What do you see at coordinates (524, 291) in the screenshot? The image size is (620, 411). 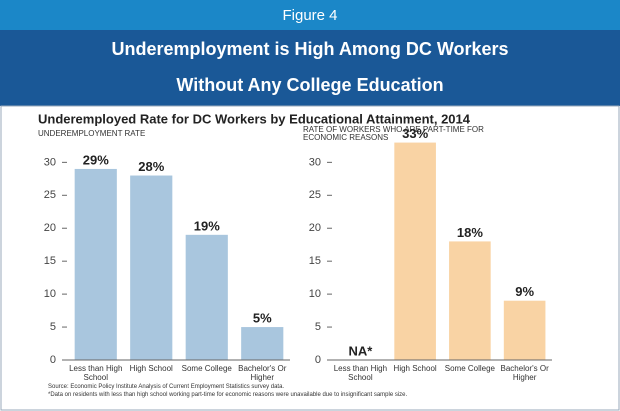 I see `value-label: 9%` at bounding box center [524, 291].